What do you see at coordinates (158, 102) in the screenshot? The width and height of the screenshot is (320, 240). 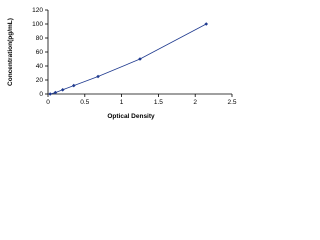 I see `x-tick-label: 1.5` at bounding box center [158, 102].